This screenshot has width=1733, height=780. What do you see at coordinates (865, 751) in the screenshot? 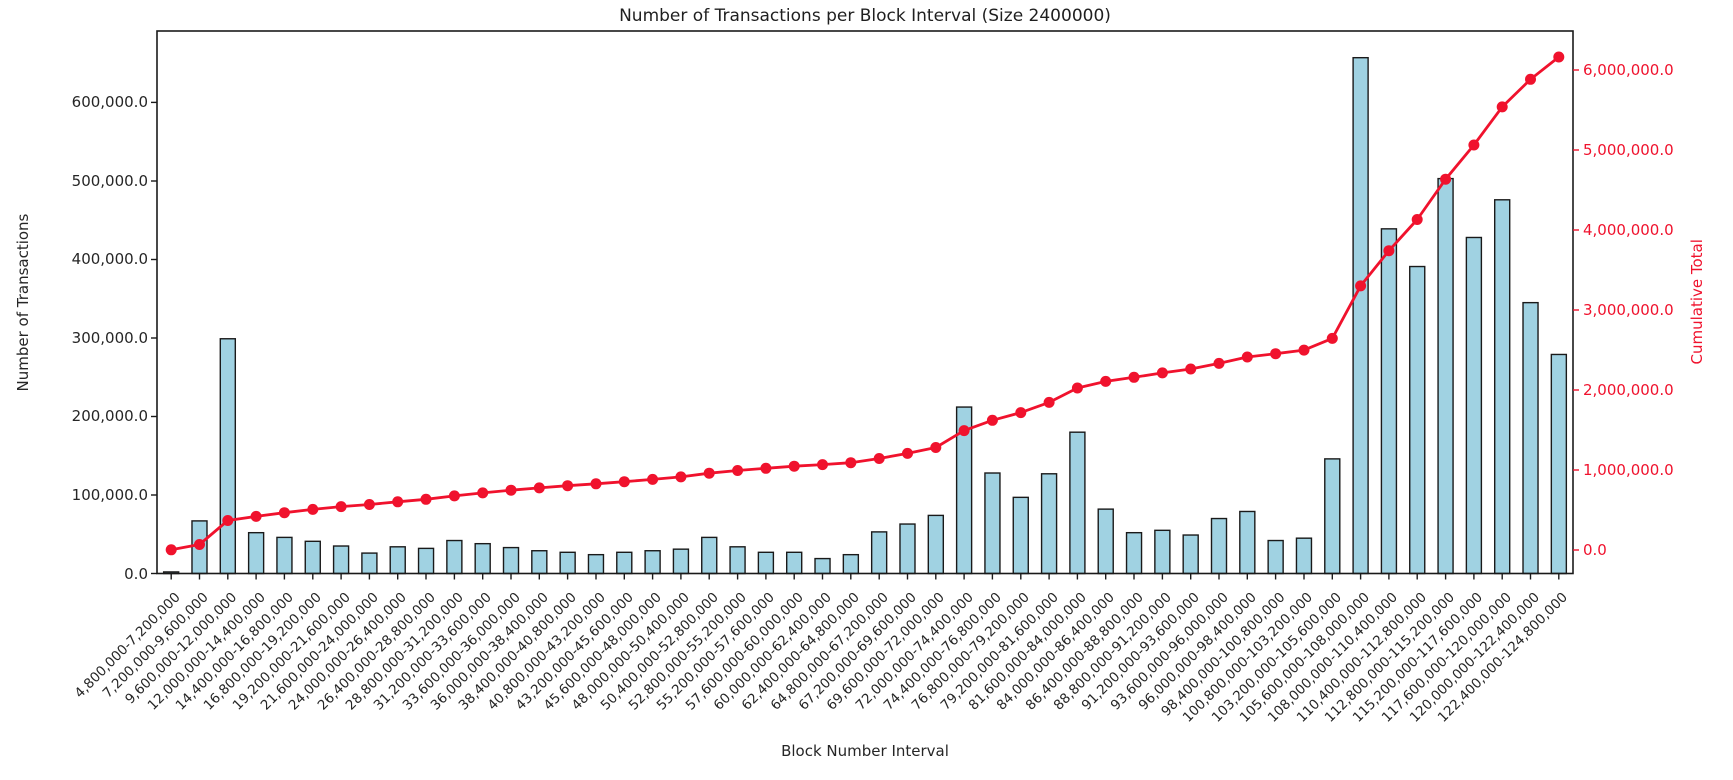
I see `x-axis-label: Block Number Interval` at bounding box center [865, 751].